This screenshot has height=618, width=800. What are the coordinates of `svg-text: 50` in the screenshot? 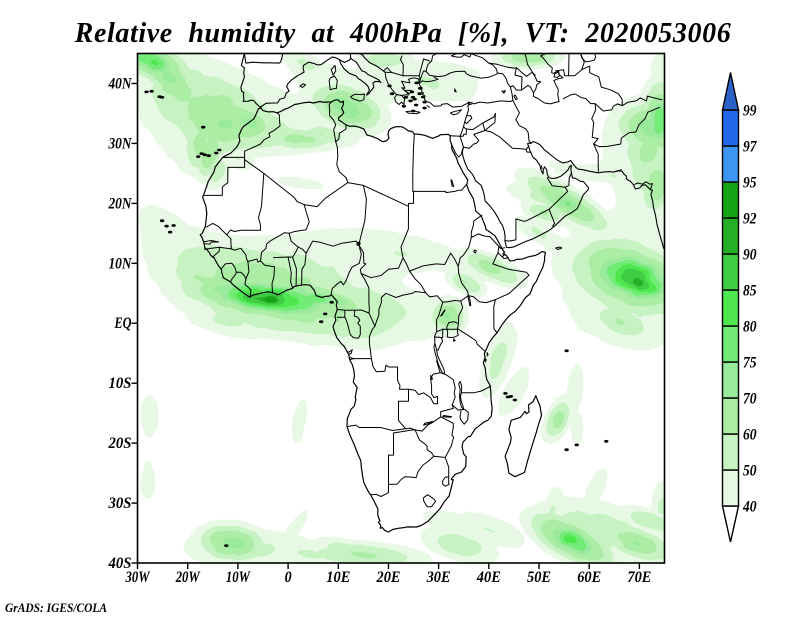 It's located at (750, 471).